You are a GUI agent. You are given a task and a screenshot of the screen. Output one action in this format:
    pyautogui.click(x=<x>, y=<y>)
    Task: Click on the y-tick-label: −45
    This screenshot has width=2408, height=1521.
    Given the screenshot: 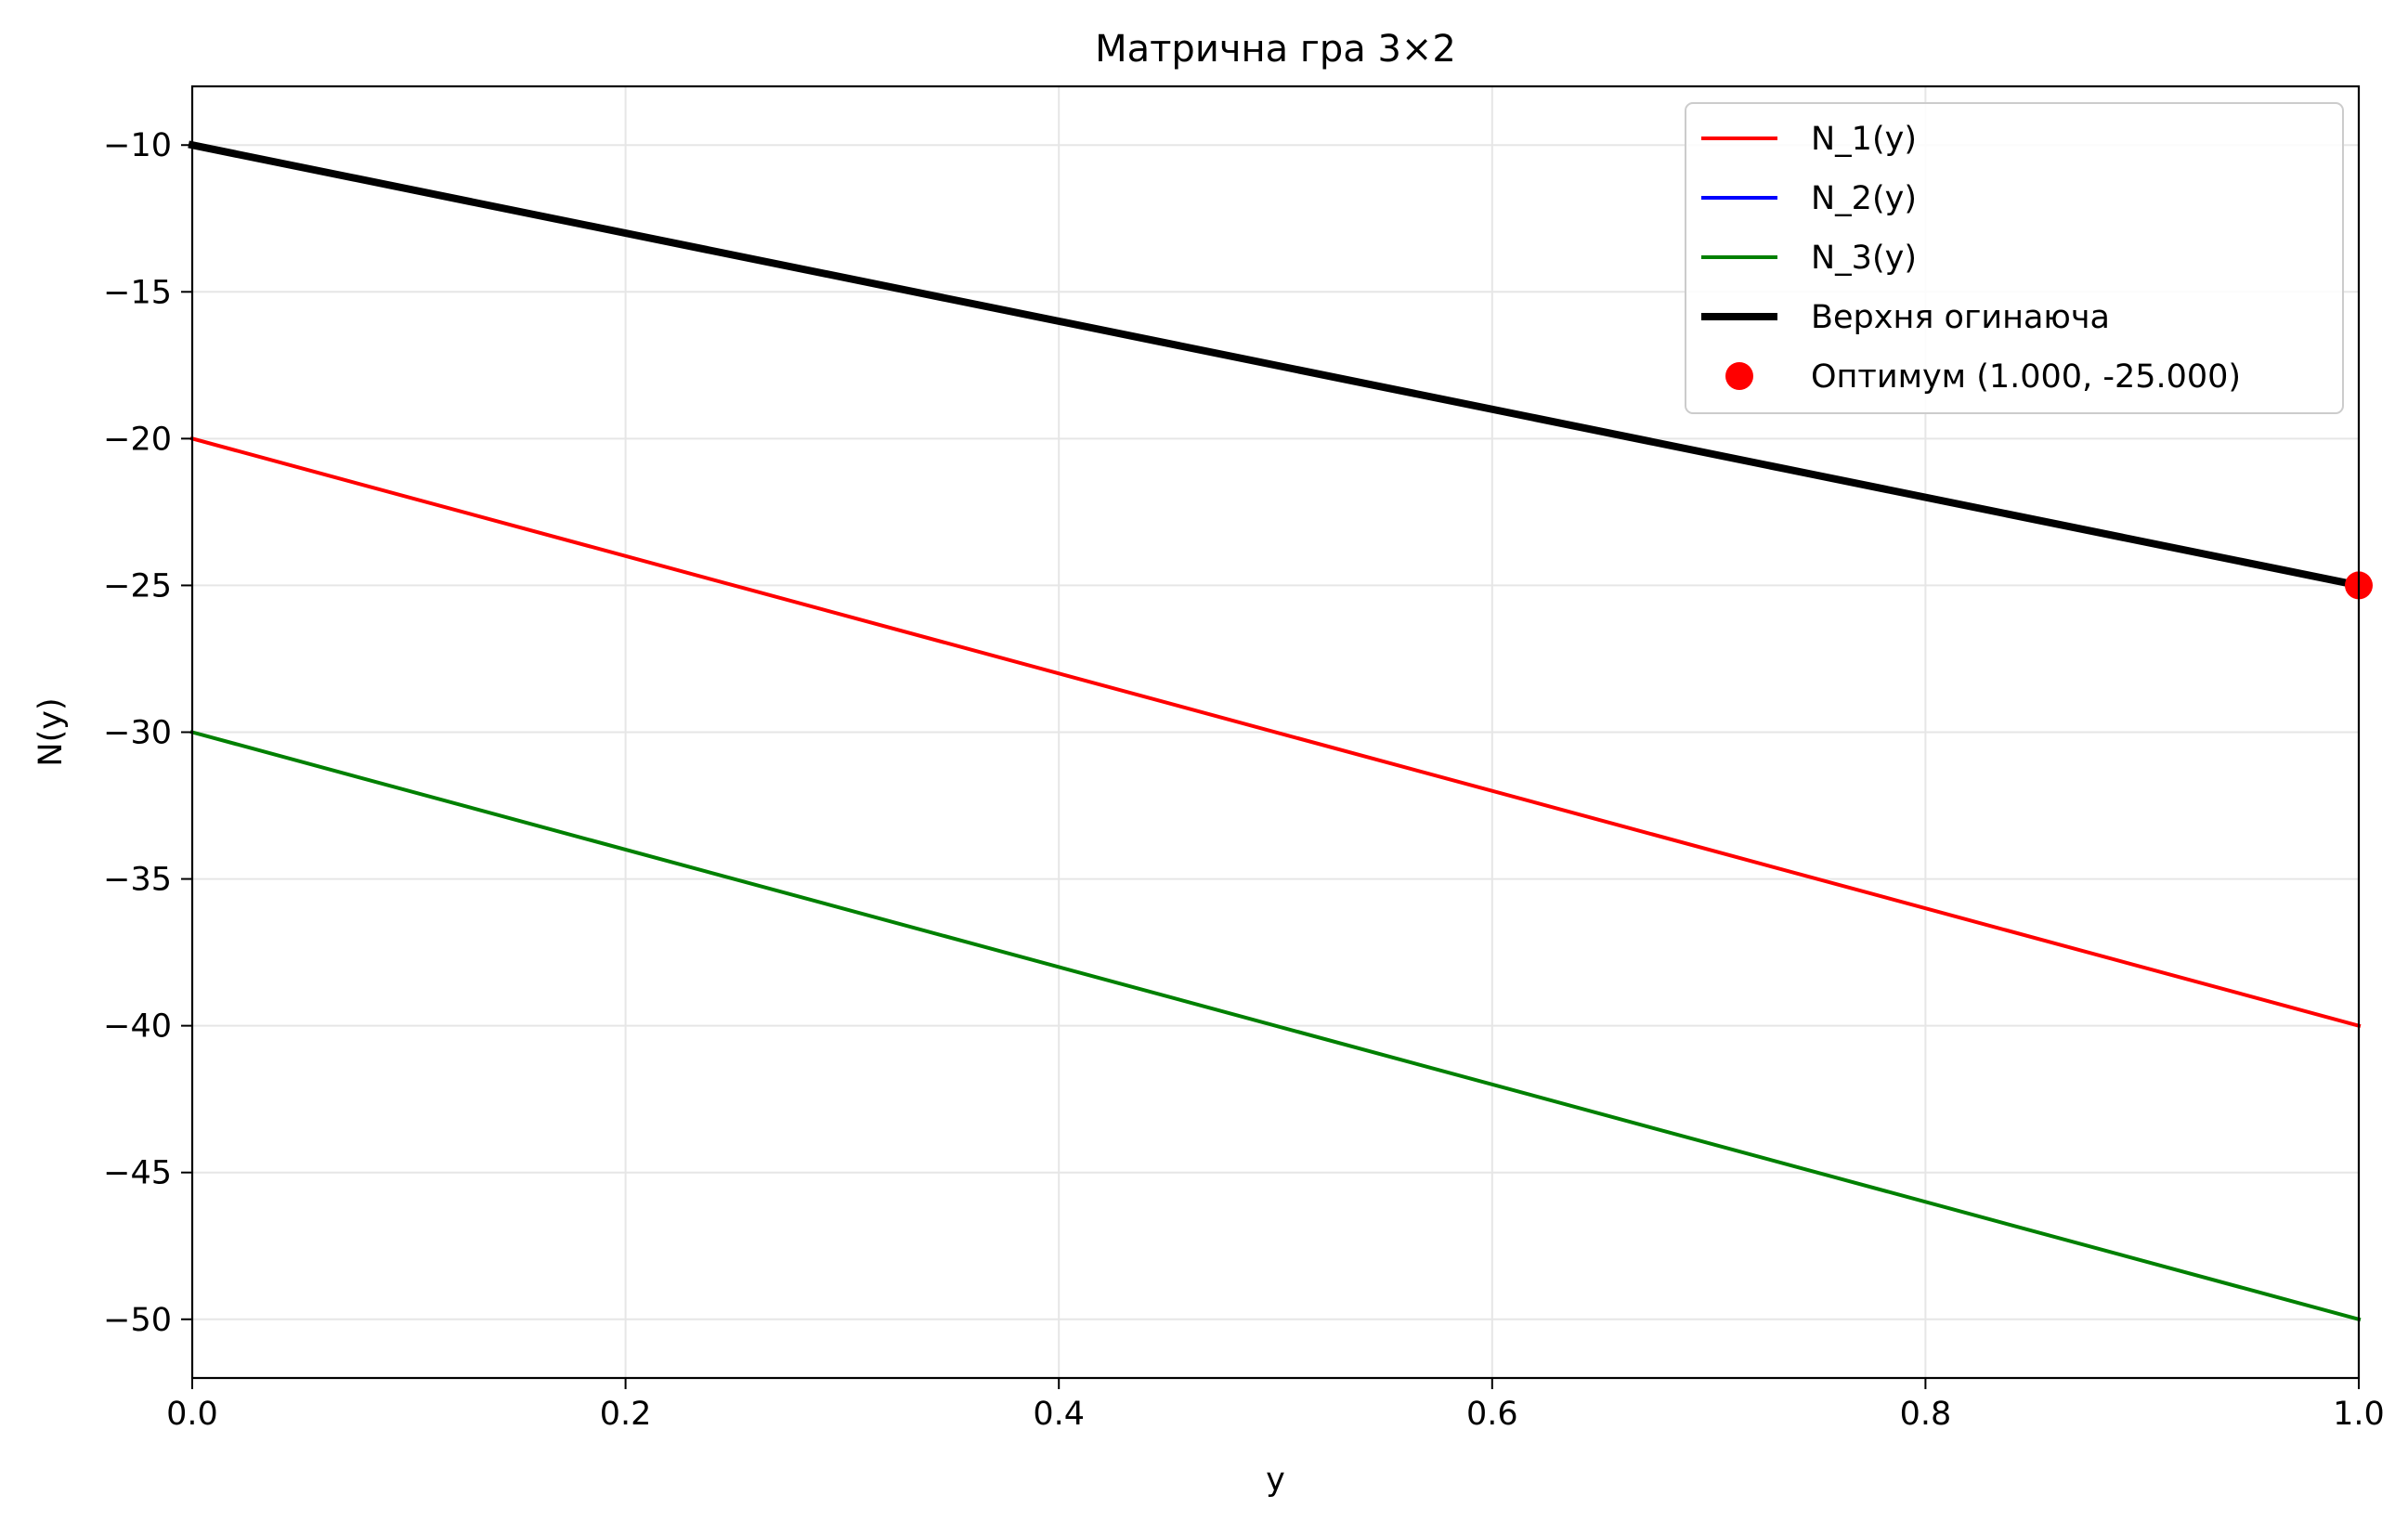 What is the action you would take?
    pyautogui.click(x=137, y=1173)
    